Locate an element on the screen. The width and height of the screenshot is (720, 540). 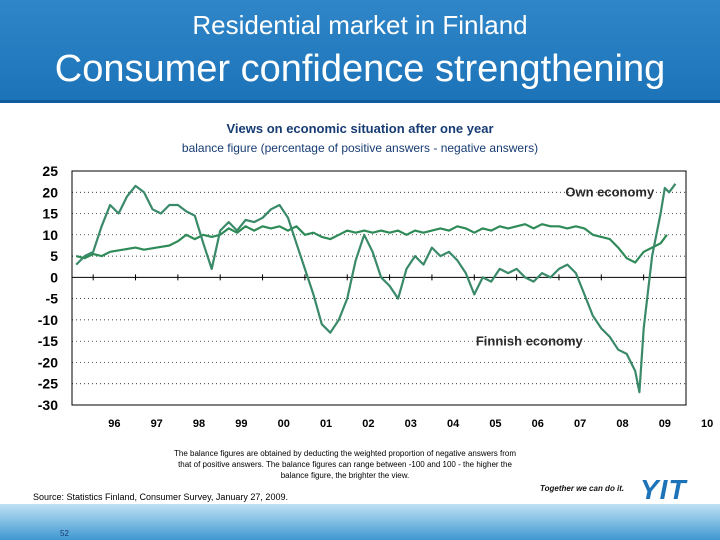
page-number: 52 is located at coordinates (64, 533).